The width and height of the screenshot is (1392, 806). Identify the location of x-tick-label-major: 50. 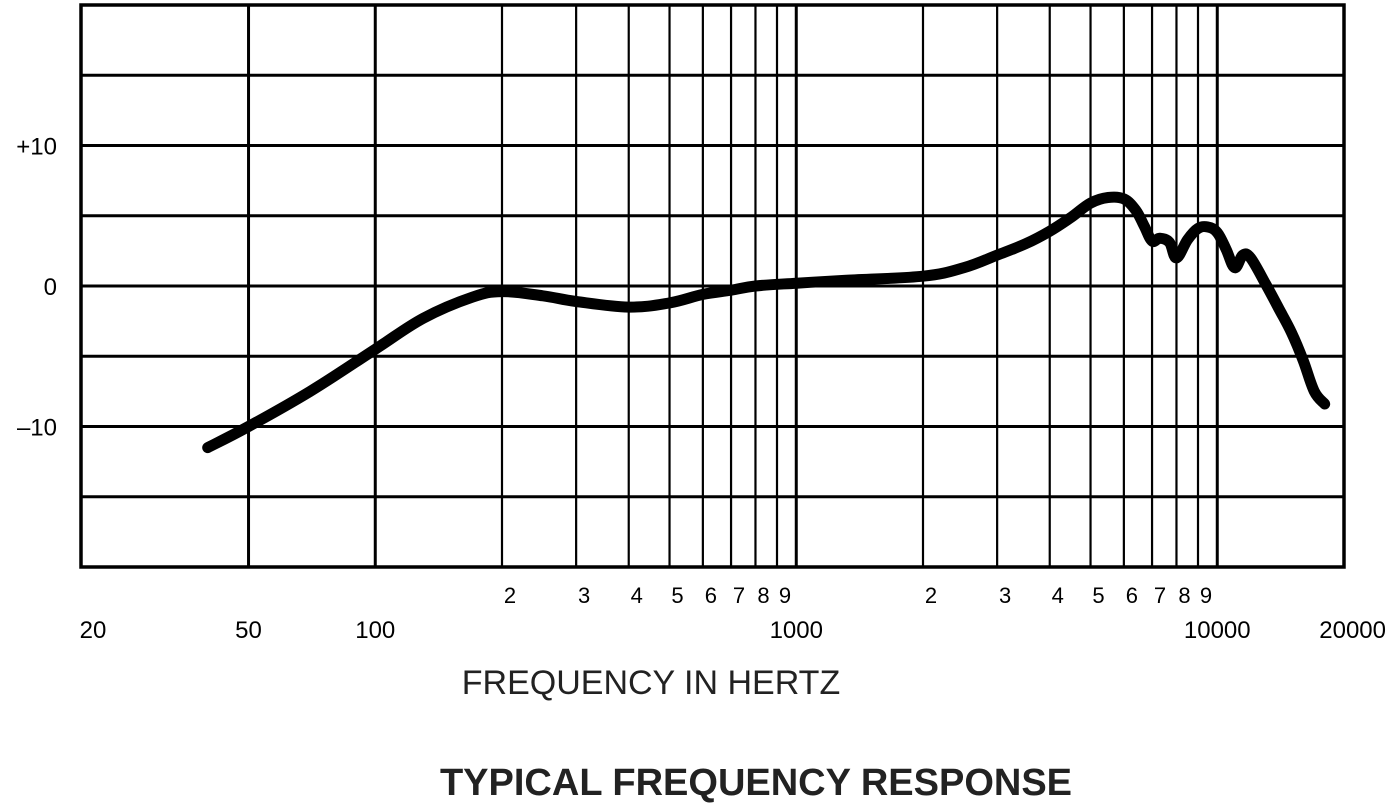
(248, 630).